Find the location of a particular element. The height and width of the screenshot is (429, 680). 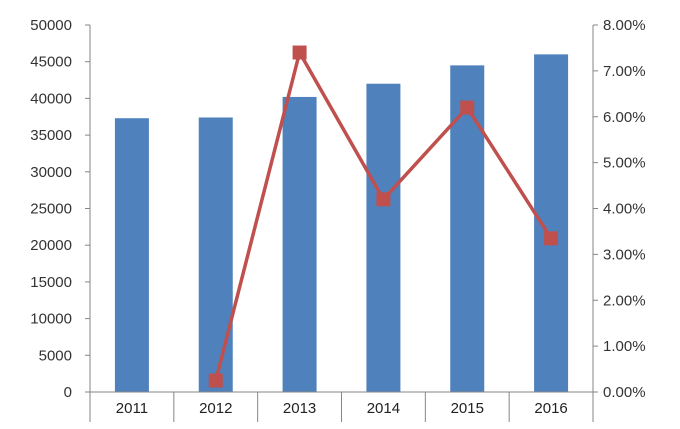

left-tick-label: 20000 is located at coordinates (51, 245).